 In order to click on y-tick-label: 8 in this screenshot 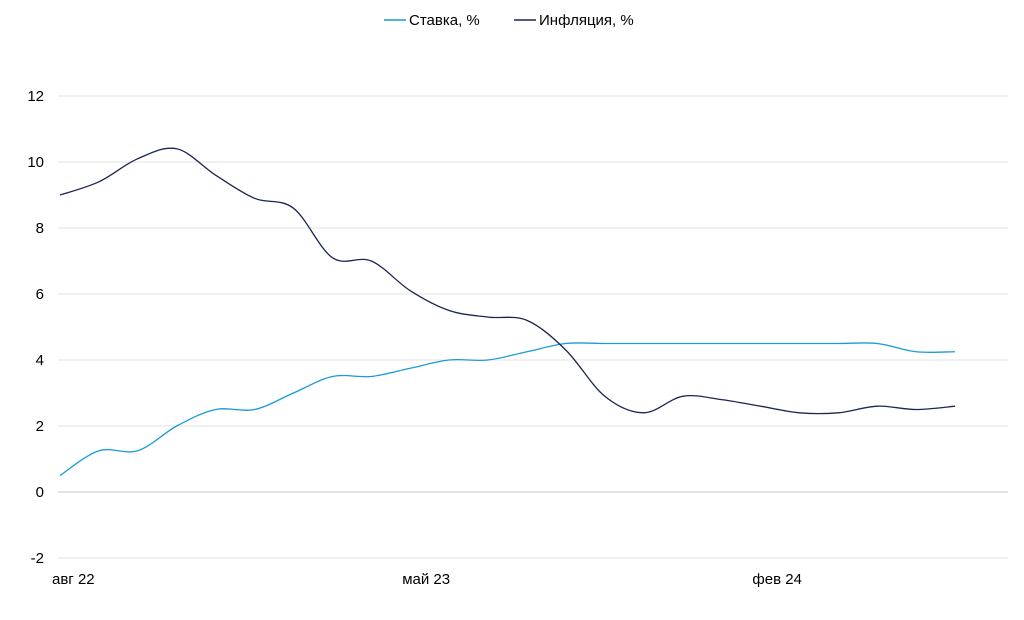, I will do `click(40, 228)`.